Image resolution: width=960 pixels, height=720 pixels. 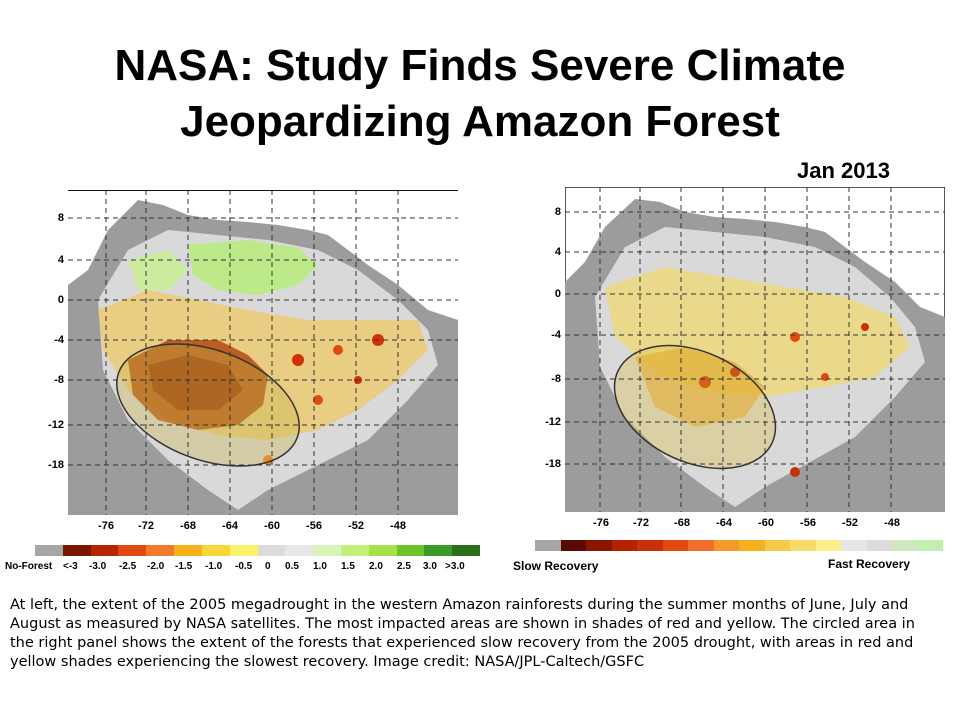 I want to click on drought-legend-label: 2.0, so click(x=376, y=566).